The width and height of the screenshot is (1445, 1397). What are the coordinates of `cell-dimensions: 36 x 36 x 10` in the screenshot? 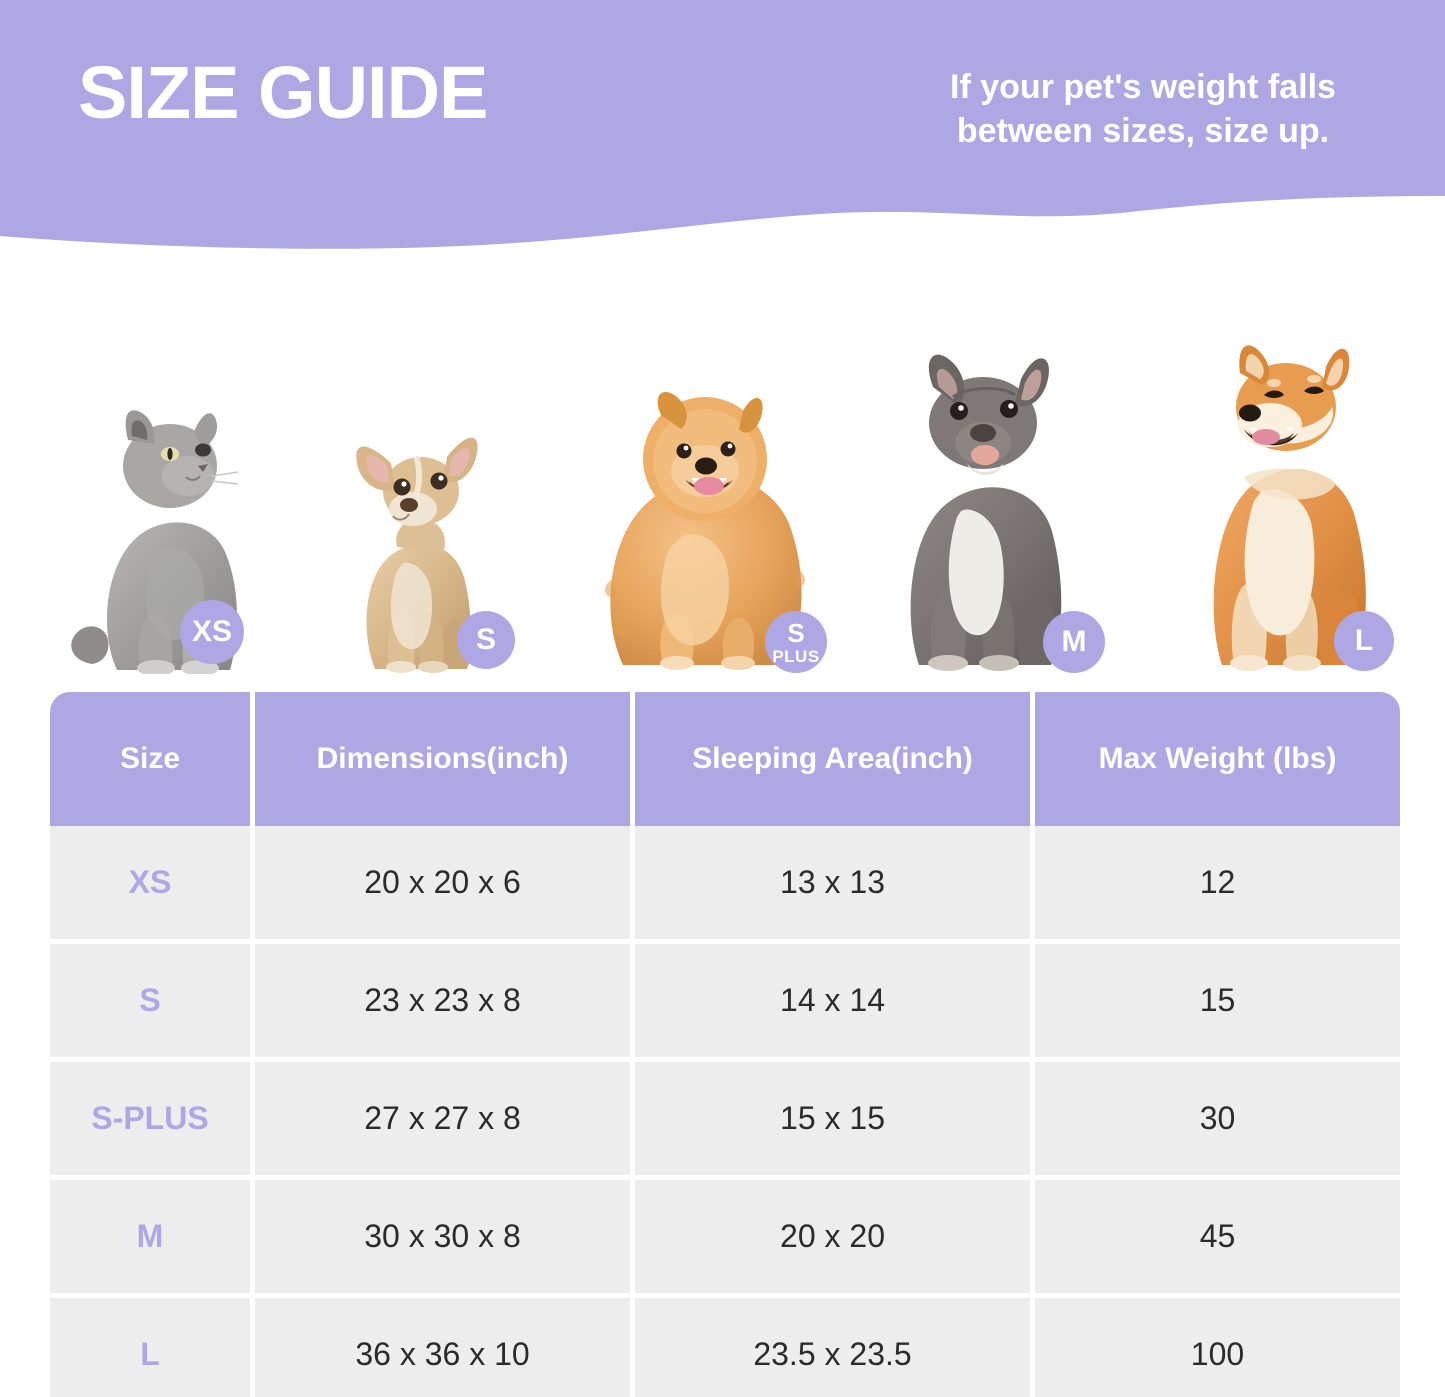 It's located at (442, 1347).